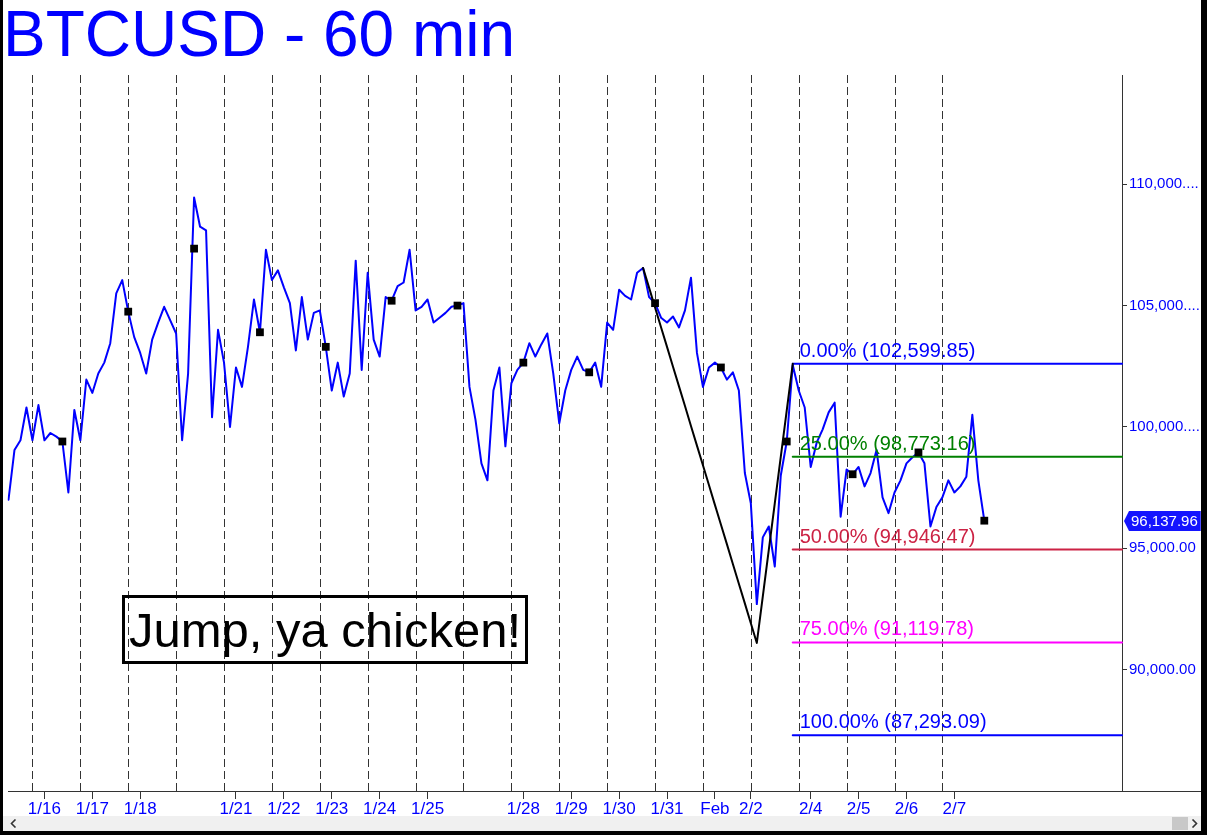  Describe the element at coordinates (259, 35) in the screenshot. I see `chart-title: BTCUSD - 60 min` at that location.